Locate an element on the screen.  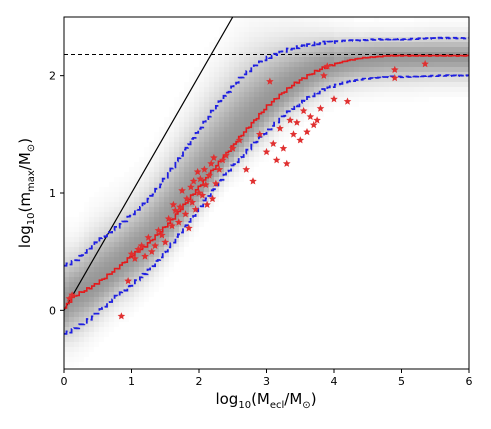
y-axis-ticks: 012 is located at coordinates (56, 193).